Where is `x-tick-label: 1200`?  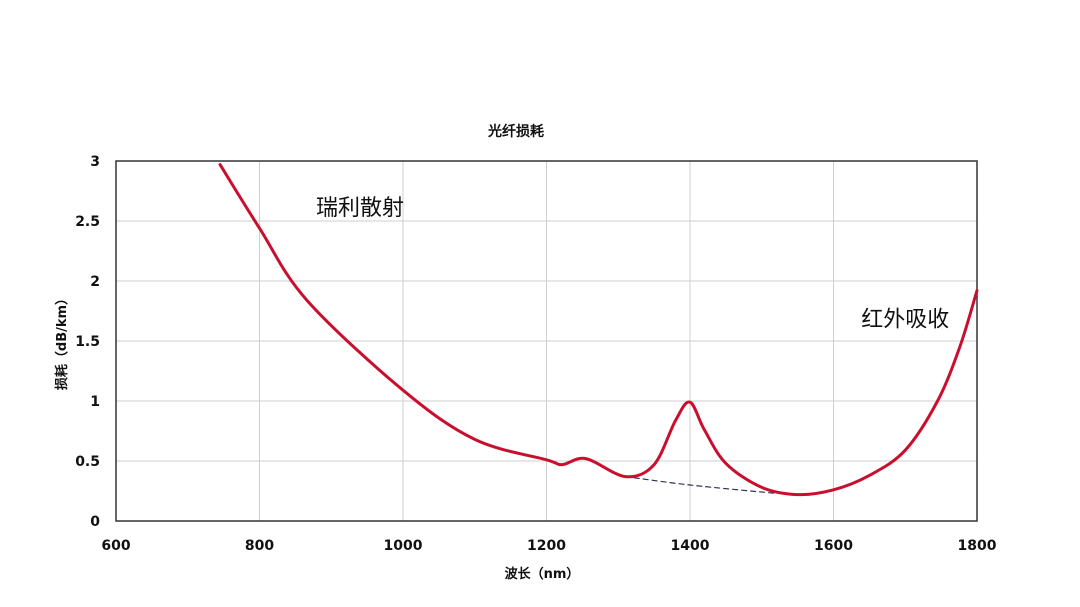
x-tick-label: 1200 is located at coordinates (546, 546).